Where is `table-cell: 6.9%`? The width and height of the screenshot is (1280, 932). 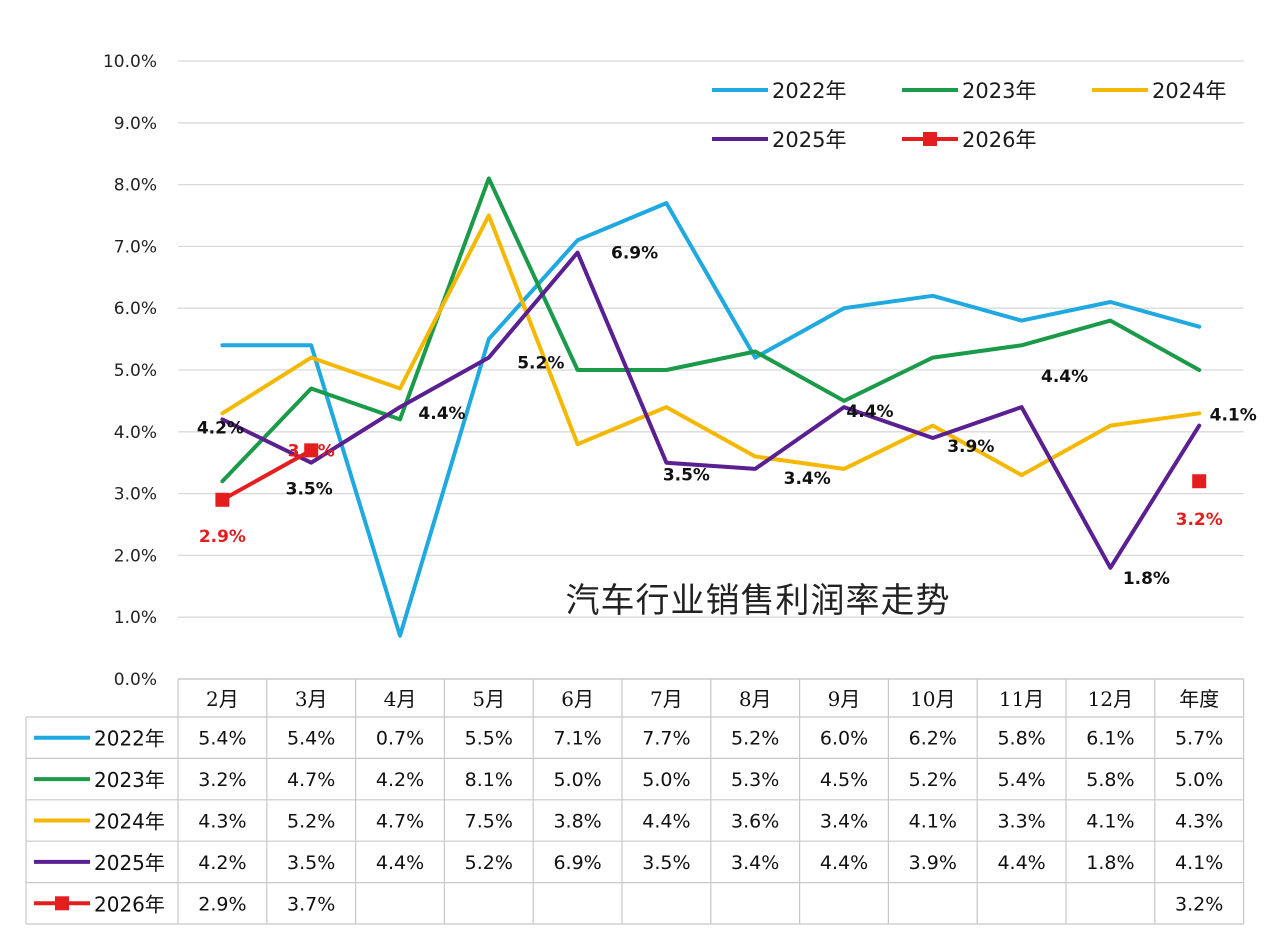
table-cell: 6.9% is located at coordinates (577, 863).